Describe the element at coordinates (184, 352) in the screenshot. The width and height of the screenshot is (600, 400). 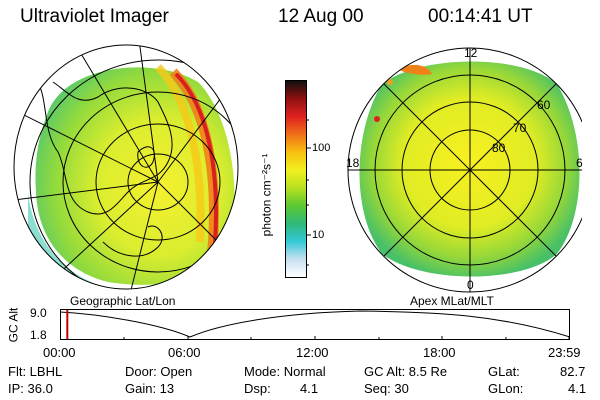
I see `time-label-0600: 06:00` at that location.